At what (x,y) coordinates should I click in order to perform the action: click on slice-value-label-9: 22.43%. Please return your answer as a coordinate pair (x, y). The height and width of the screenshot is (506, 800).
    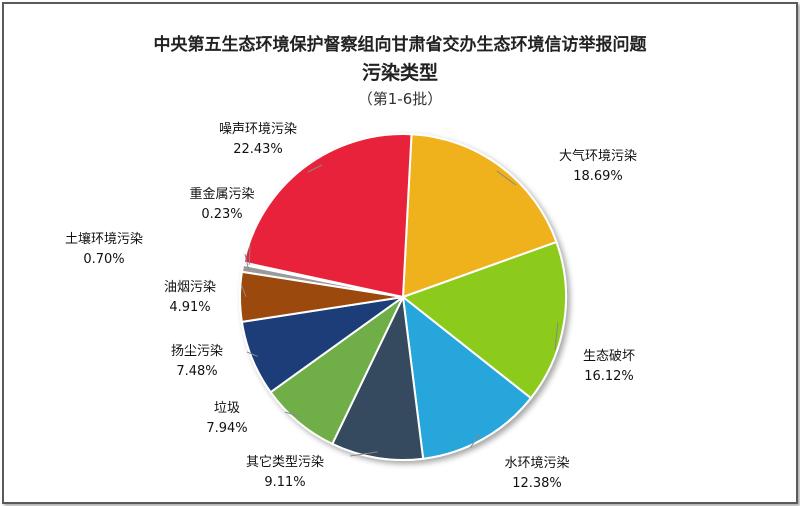
    Looking at the image, I should click on (258, 149).